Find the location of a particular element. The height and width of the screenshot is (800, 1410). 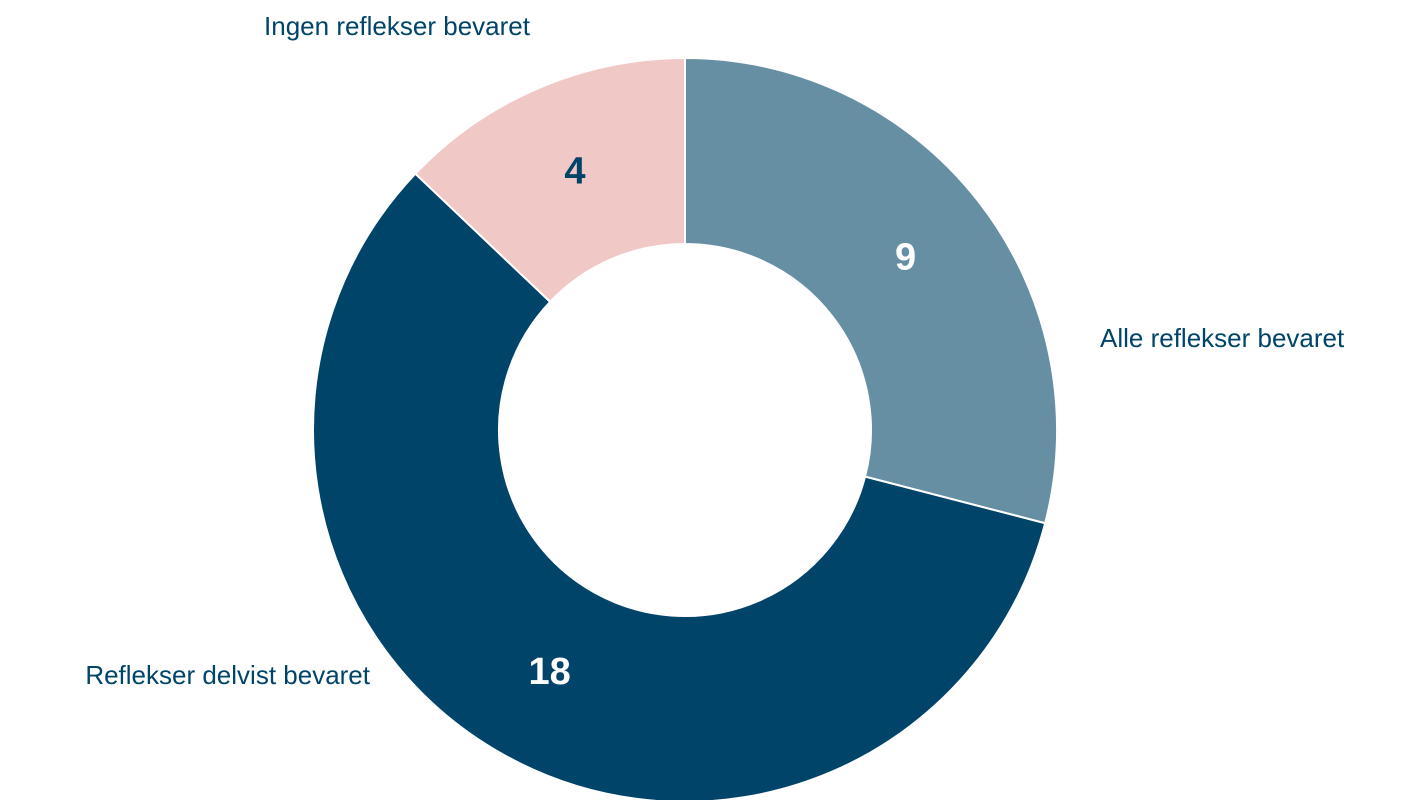

category-label: Ingen reflekser bevaret is located at coordinates (397, 26).